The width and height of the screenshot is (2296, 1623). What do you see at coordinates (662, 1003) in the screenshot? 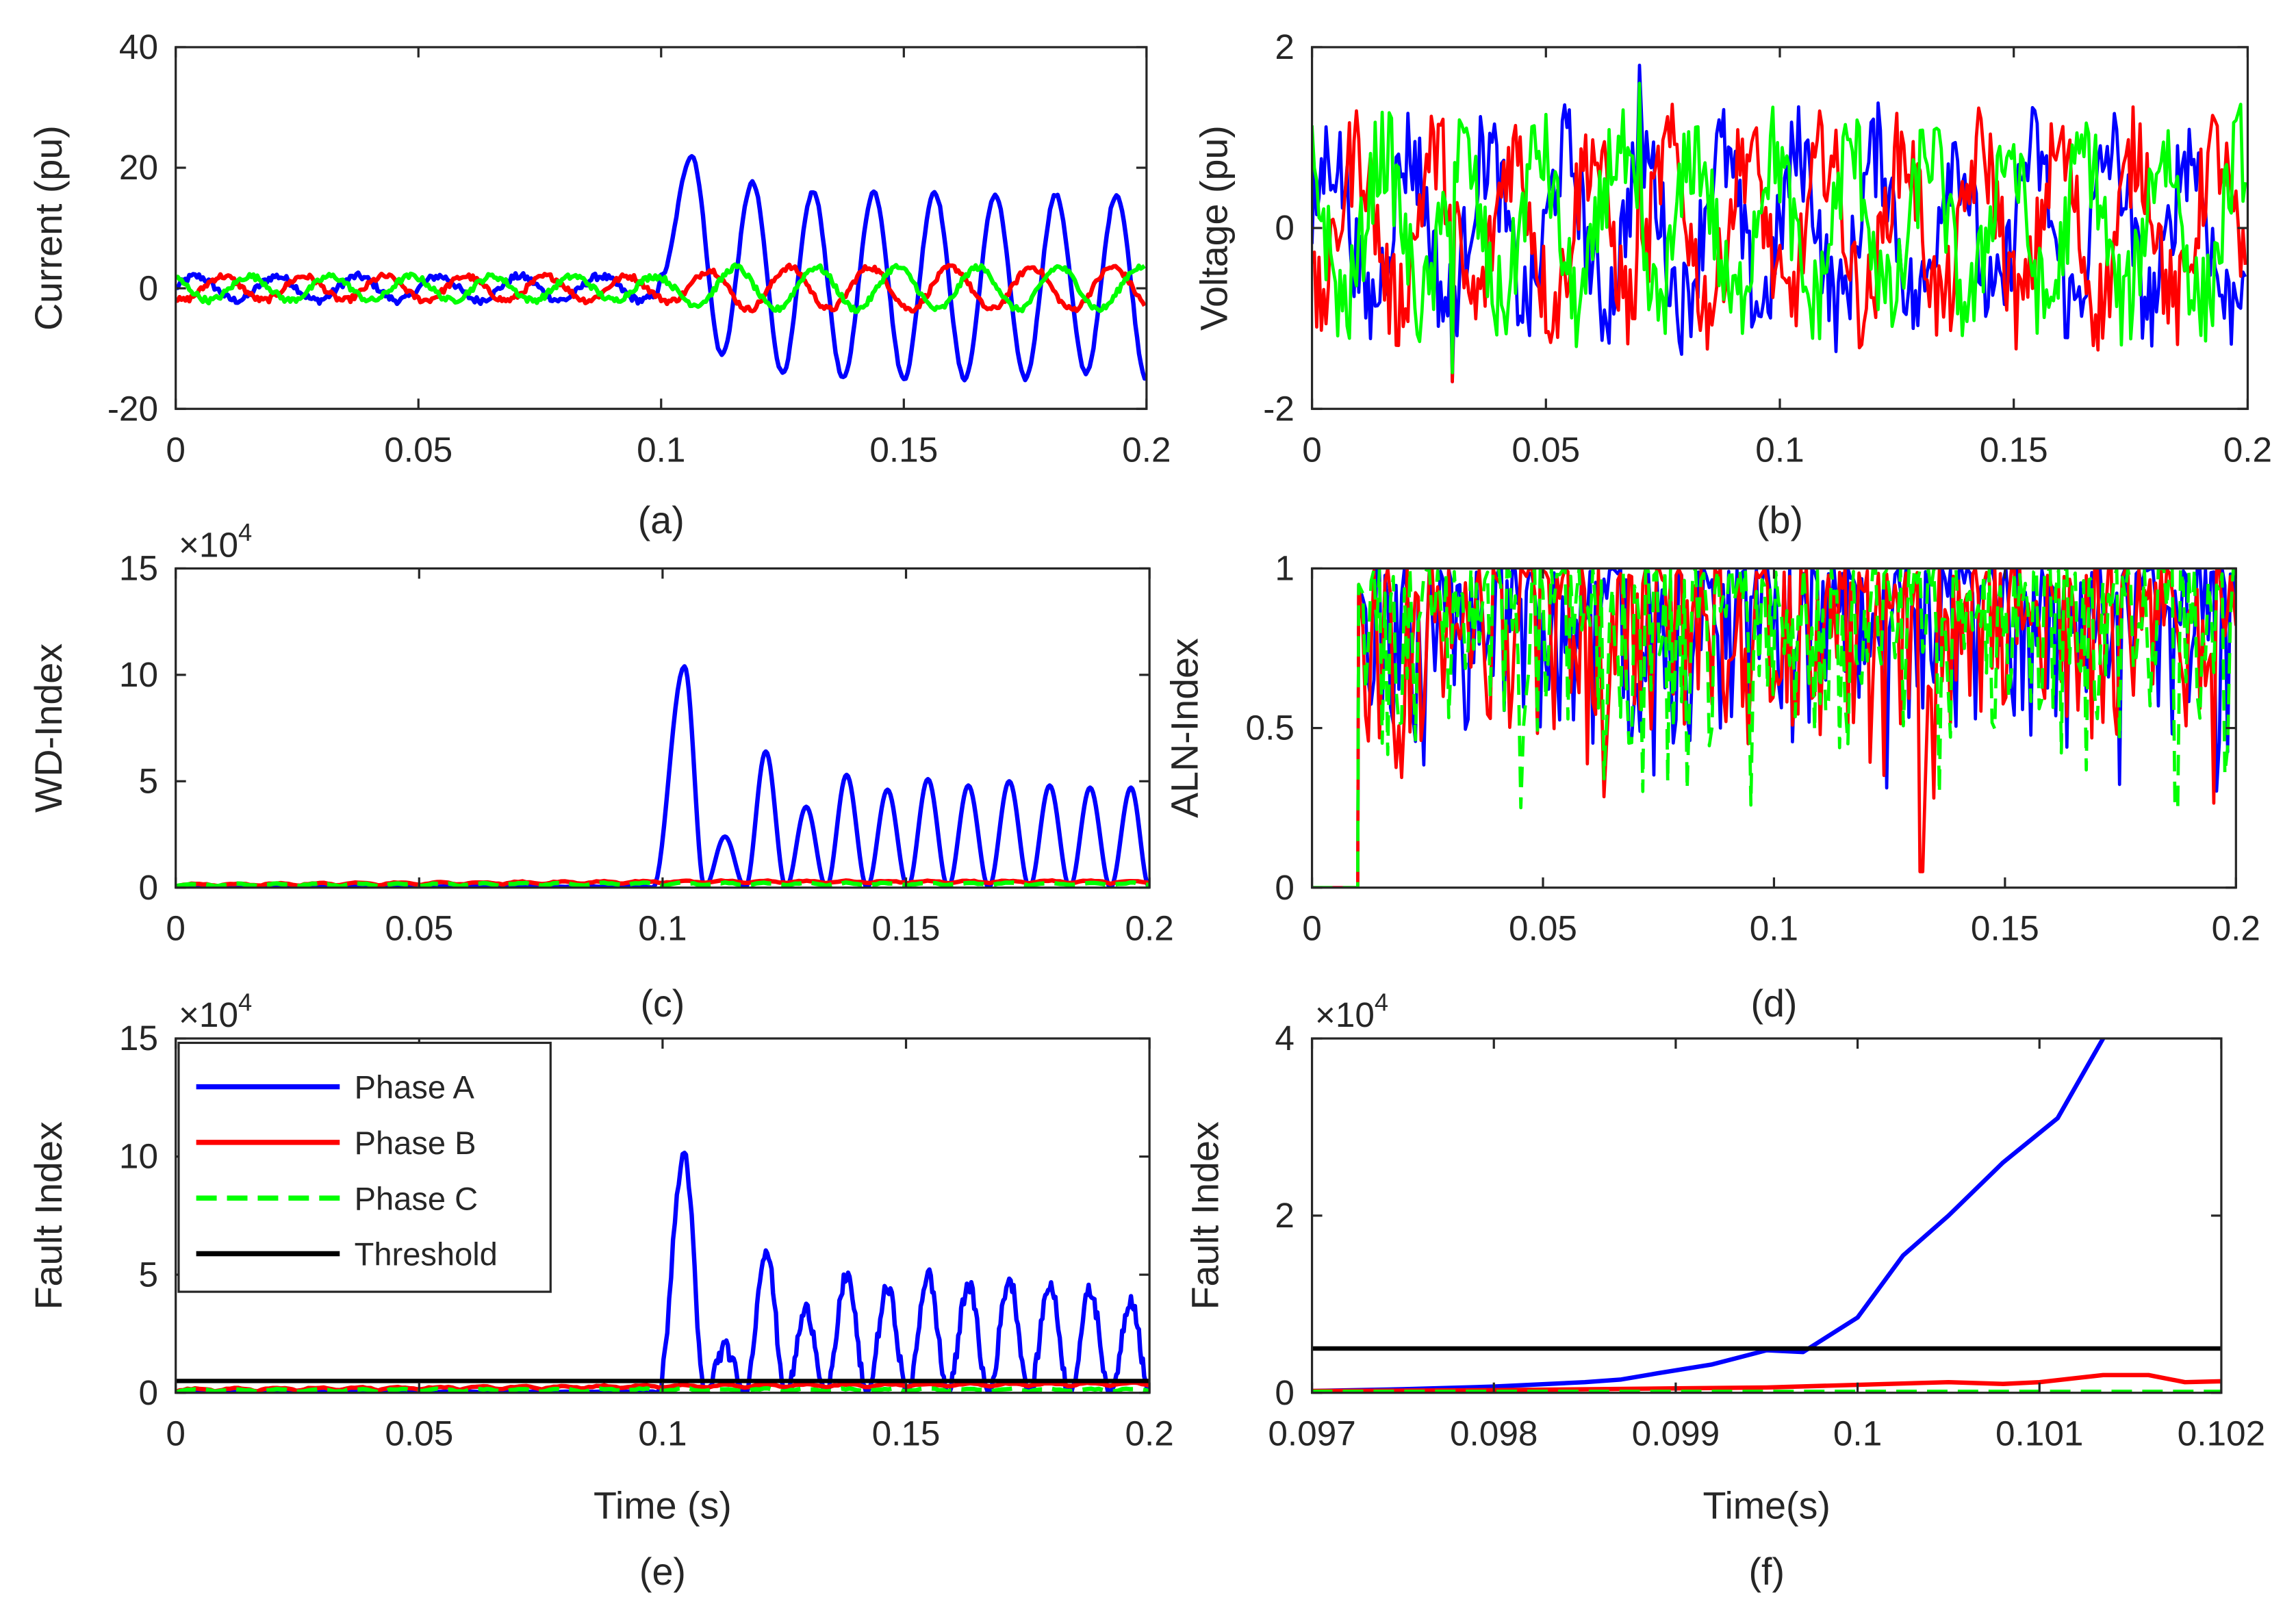
I see `panel-caption: (c)` at bounding box center [662, 1003].